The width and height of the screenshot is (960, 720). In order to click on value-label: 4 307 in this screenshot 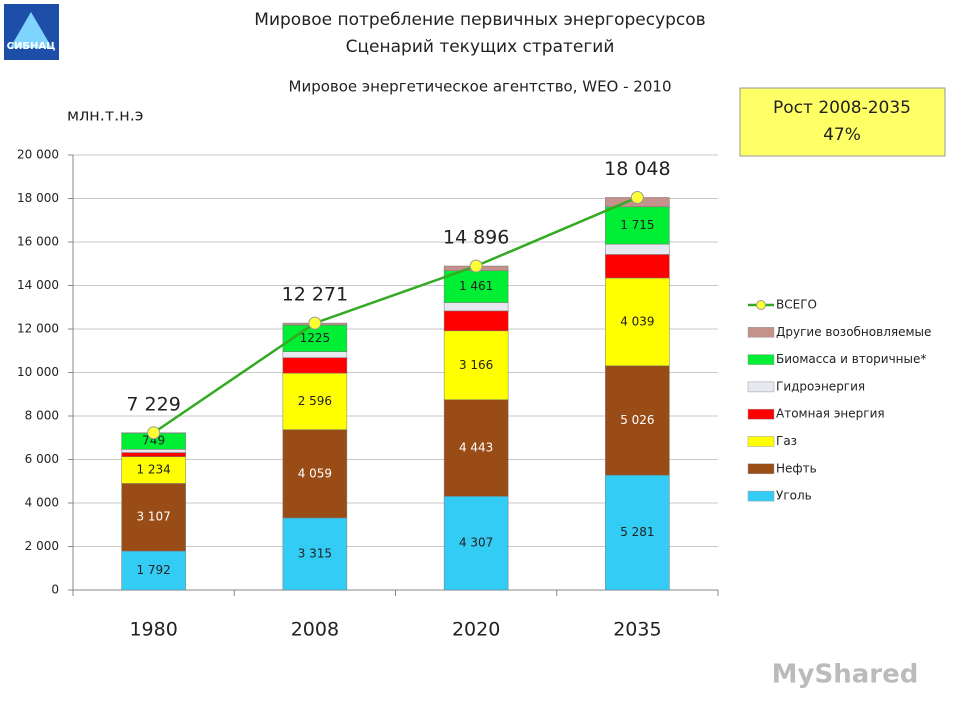, I will do `click(476, 543)`.